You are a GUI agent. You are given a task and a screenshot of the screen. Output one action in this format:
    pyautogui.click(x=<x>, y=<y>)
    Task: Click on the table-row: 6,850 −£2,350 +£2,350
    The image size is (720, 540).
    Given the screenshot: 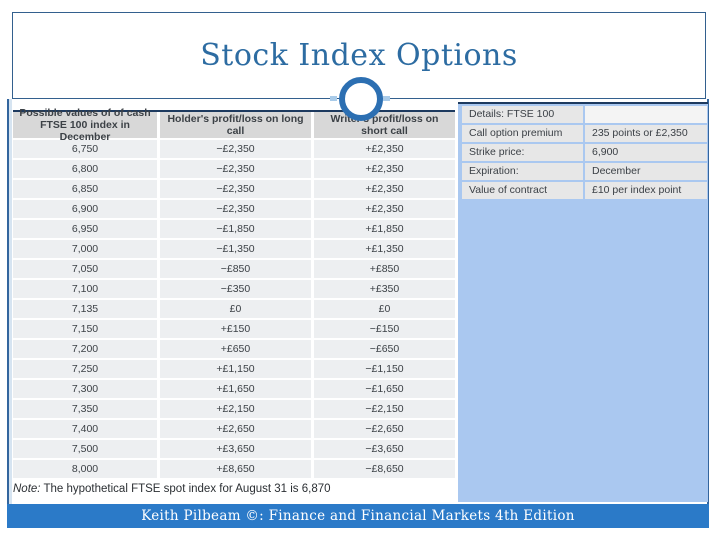 What is the action you would take?
    pyautogui.click(x=234, y=189)
    